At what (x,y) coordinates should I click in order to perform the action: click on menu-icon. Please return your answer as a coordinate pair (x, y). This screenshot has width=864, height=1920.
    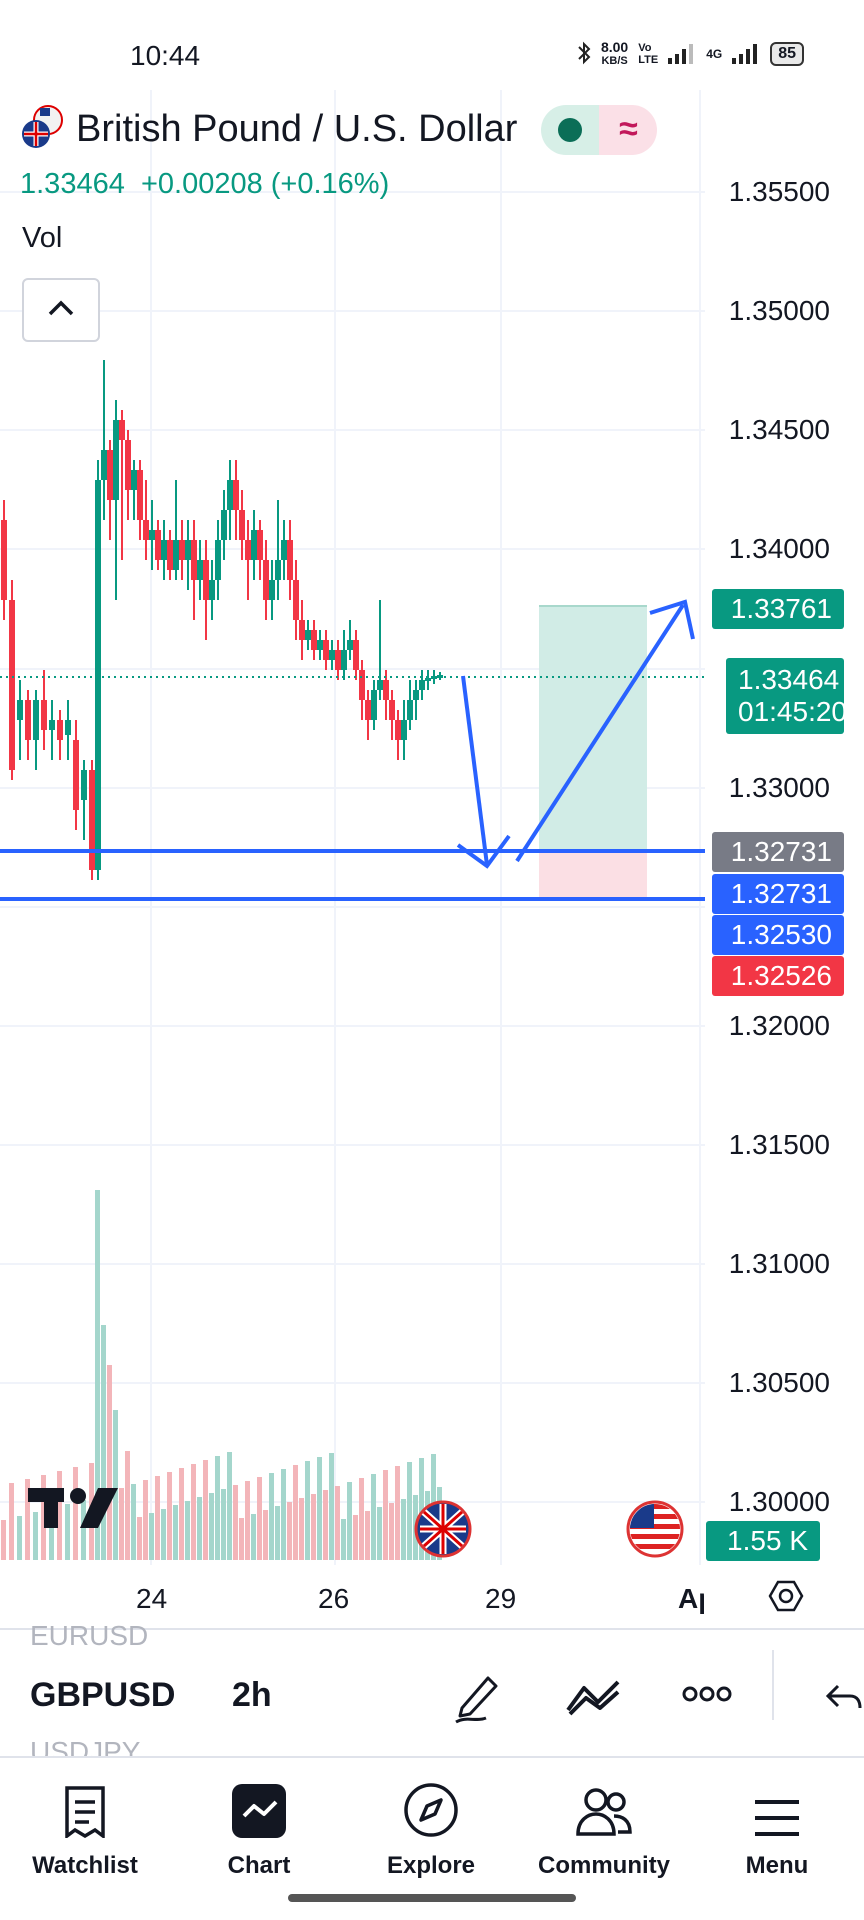
    Looking at the image, I should click on (777, 1805).